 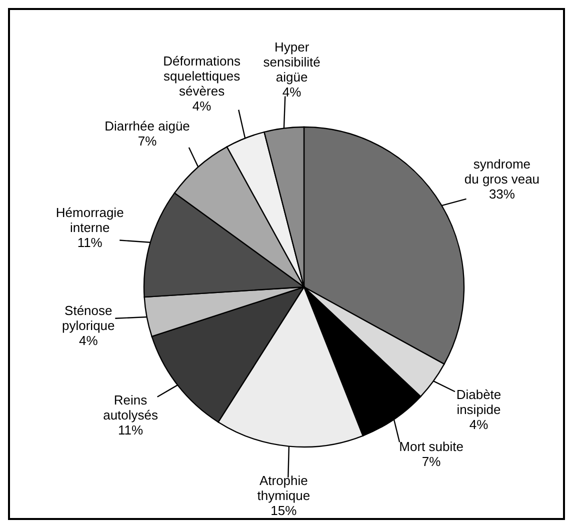 What do you see at coordinates (90, 219) in the screenshot?
I see `slice-label: Hémorragie interne` at bounding box center [90, 219].